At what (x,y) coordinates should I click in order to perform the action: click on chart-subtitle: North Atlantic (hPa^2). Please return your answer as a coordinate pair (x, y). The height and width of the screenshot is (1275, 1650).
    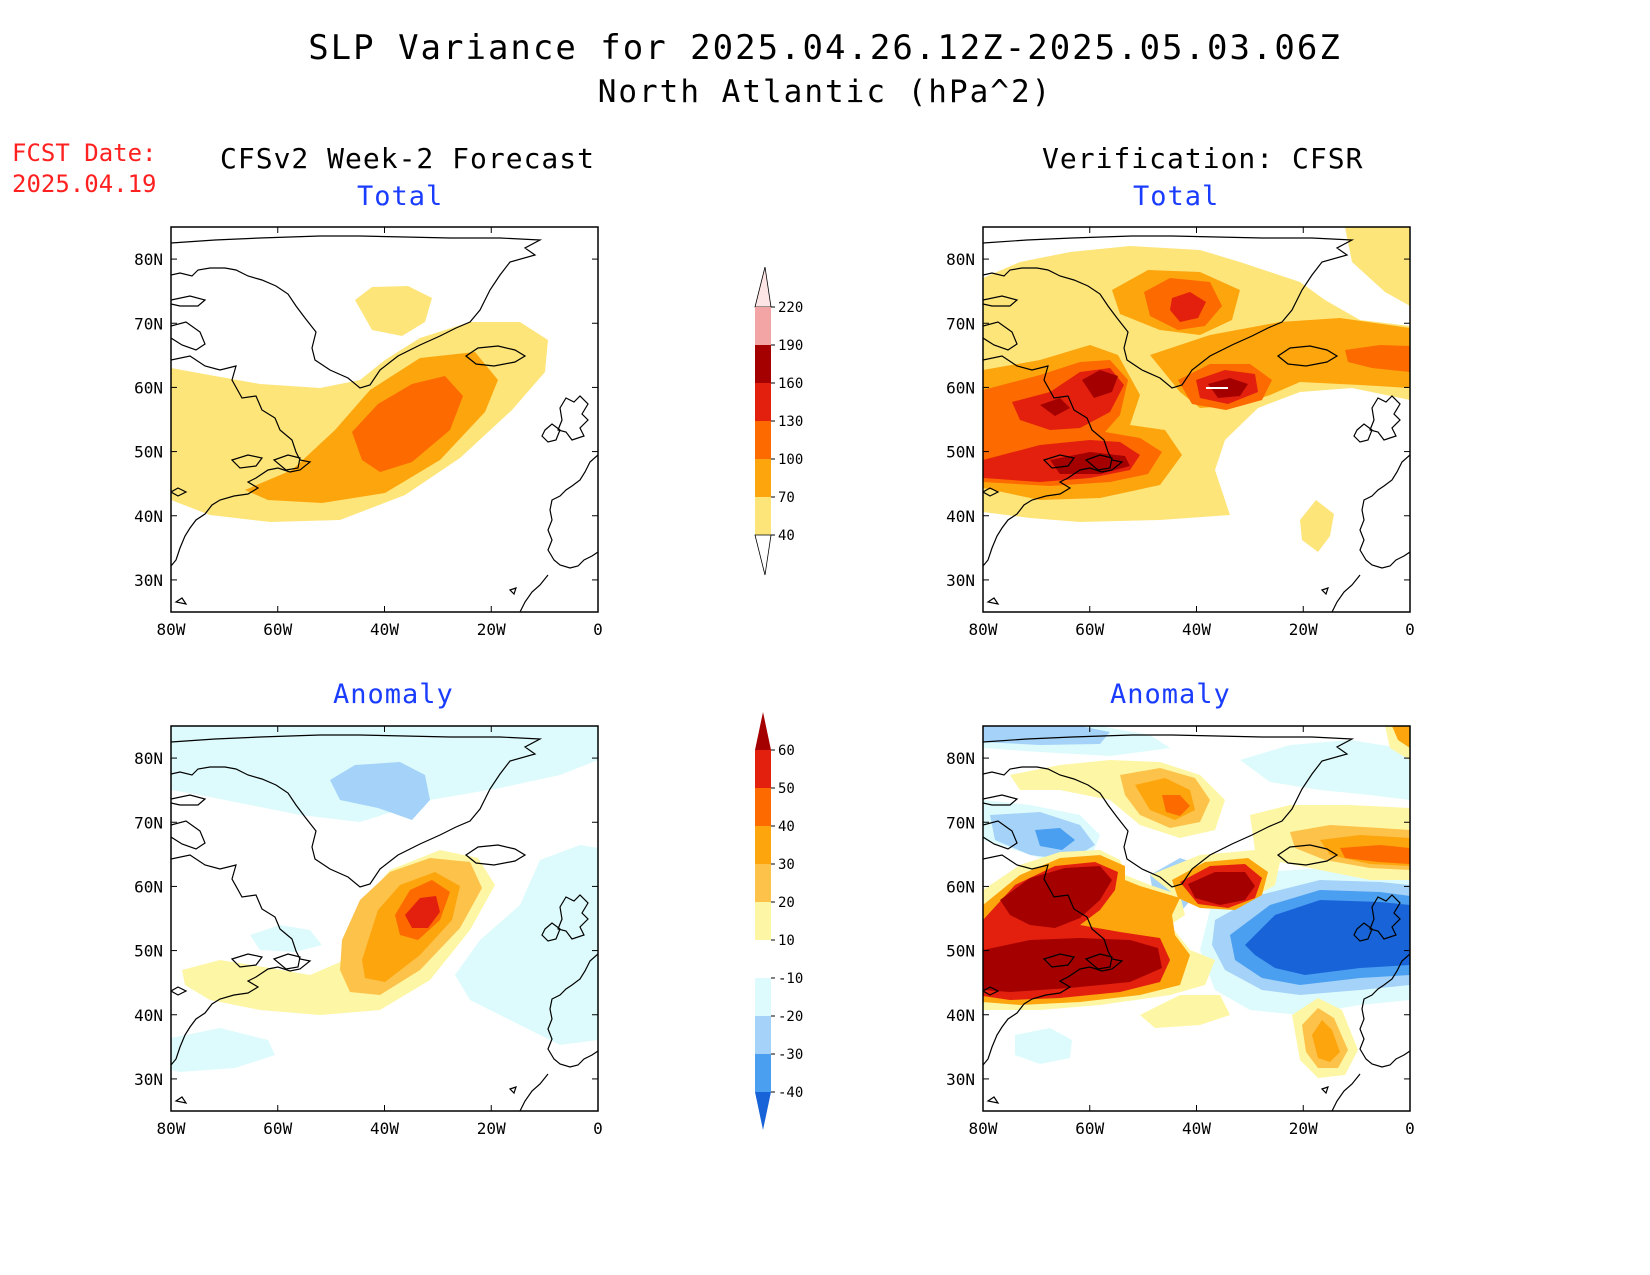
    Looking at the image, I should click on (825, 92).